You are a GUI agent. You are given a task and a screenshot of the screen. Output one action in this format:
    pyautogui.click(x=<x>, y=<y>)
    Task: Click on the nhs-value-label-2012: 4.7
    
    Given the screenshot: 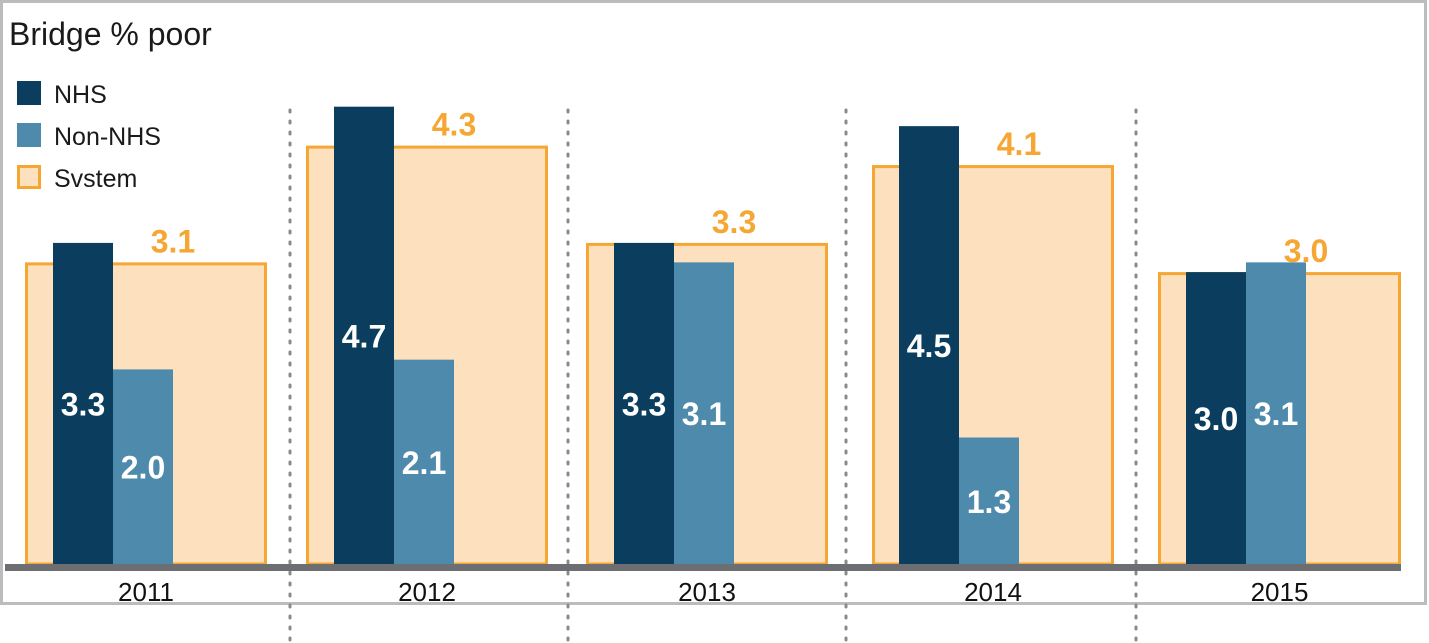 What is the action you would take?
    pyautogui.click(x=364, y=336)
    